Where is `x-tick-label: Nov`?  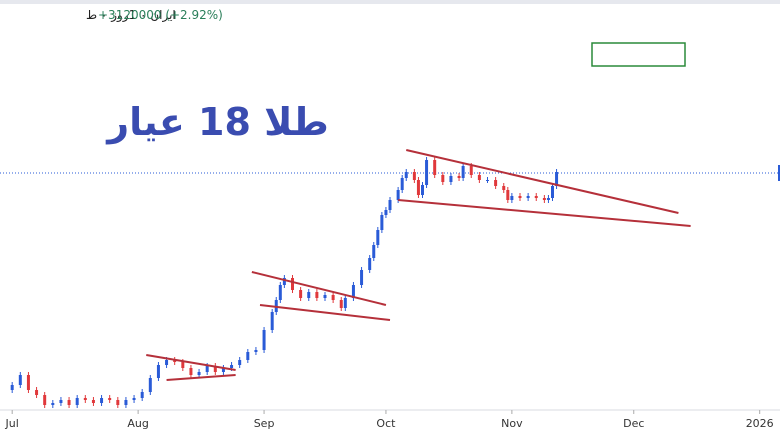 x-tick-label: Nov is located at coordinates (512, 423).